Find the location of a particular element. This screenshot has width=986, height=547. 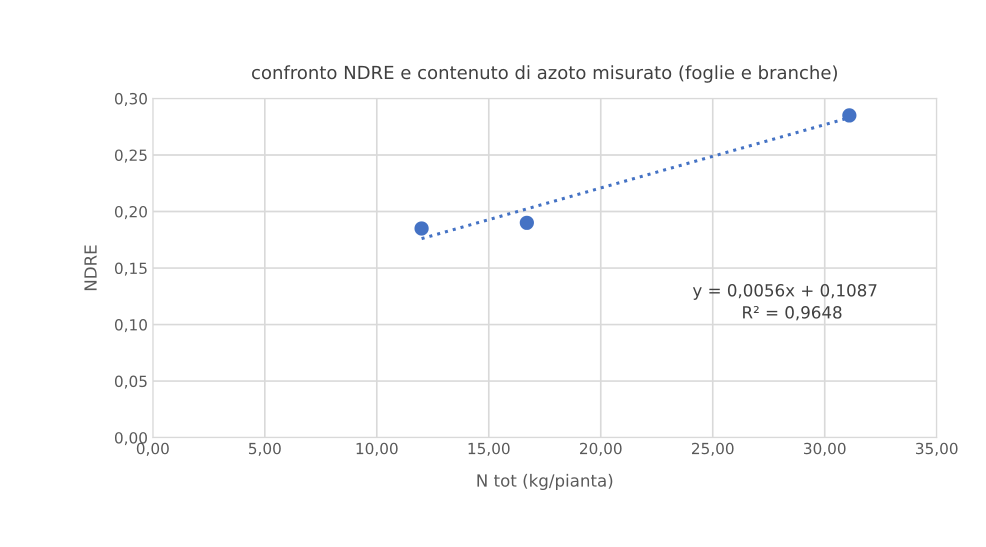

y-axis-title: NDRE is located at coordinates (90, 267).